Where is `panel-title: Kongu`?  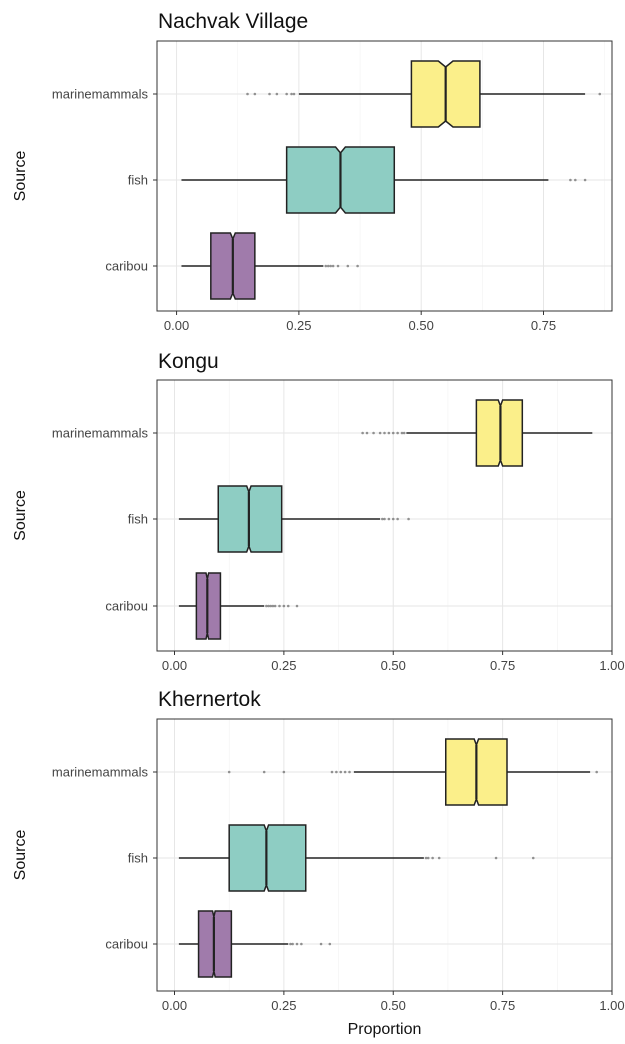 panel-title: Kongu is located at coordinates (188, 361).